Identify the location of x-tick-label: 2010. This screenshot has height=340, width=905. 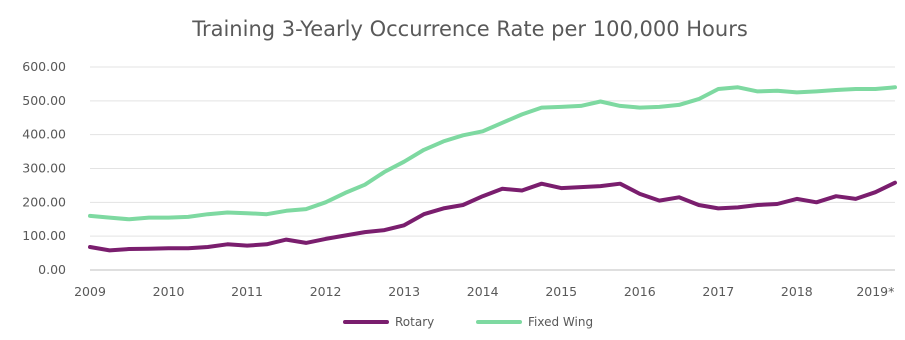
(169, 291).